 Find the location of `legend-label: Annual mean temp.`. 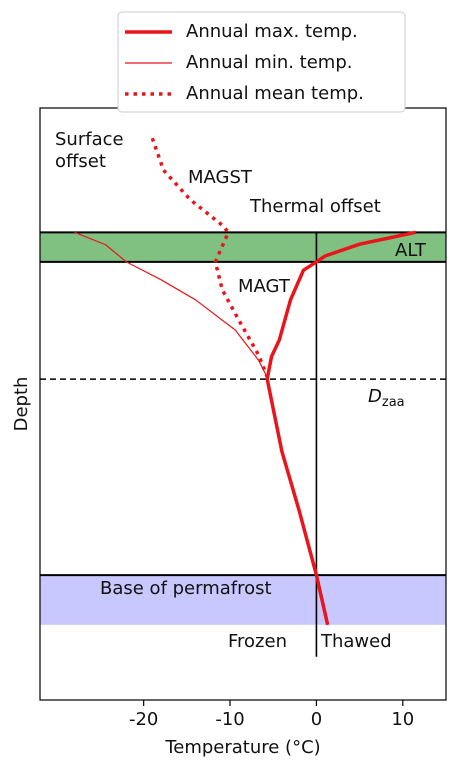

legend-label: Annual mean temp. is located at coordinates (275, 93).